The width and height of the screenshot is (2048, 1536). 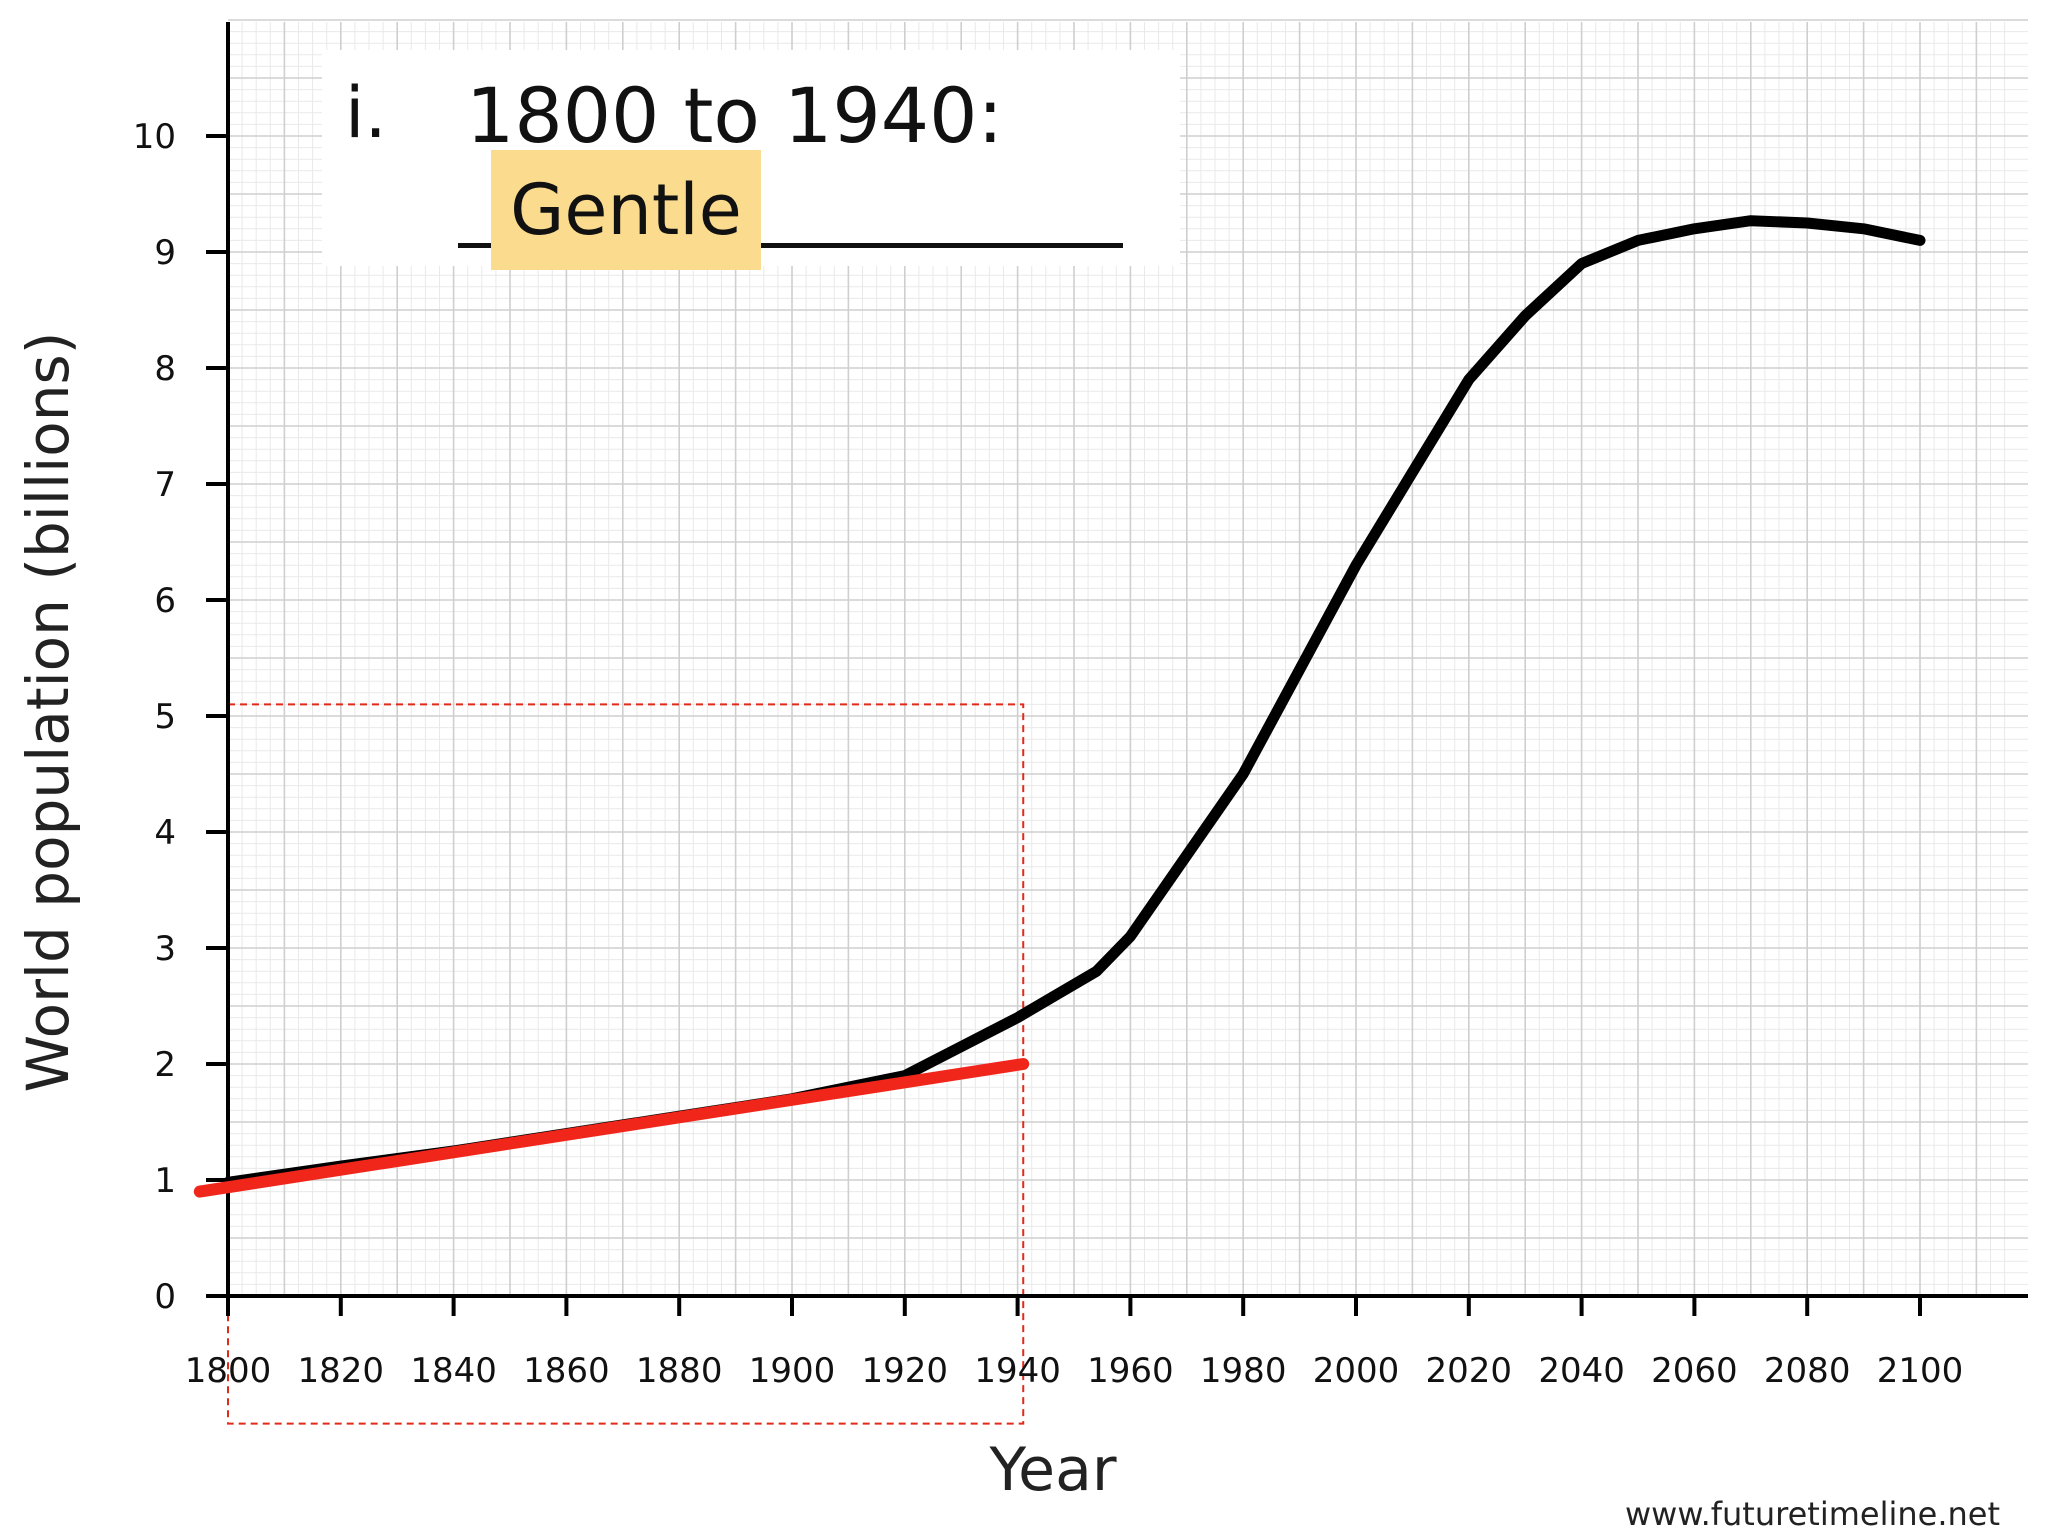 I want to click on y-tick-label: 9, so click(x=165, y=253).